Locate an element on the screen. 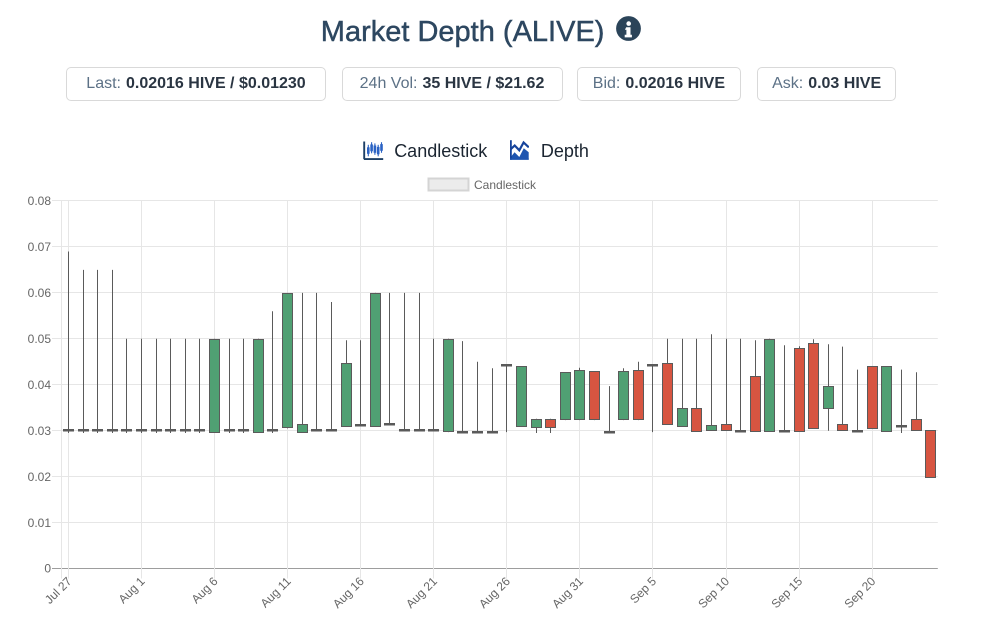 Image resolution: width=1008 pixels, height=642 pixels. svg-text: 0.01 is located at coordinates (40, 523).